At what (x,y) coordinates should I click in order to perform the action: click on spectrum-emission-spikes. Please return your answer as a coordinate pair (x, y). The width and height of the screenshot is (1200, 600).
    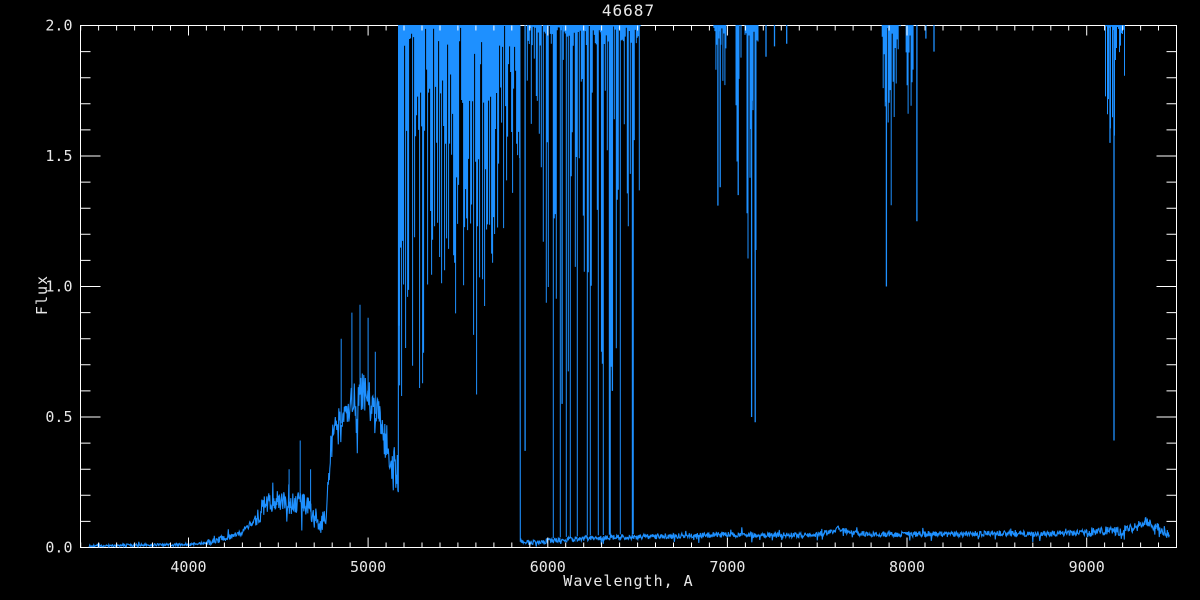
    Looking at the image, I should click on (332, 408).